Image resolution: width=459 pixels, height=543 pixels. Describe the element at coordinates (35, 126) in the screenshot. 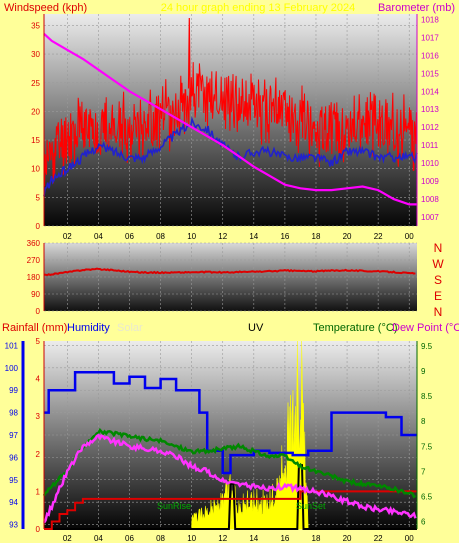

I see `windspeed-axis: 0 5 10 15 20 25 30 35` at that location.